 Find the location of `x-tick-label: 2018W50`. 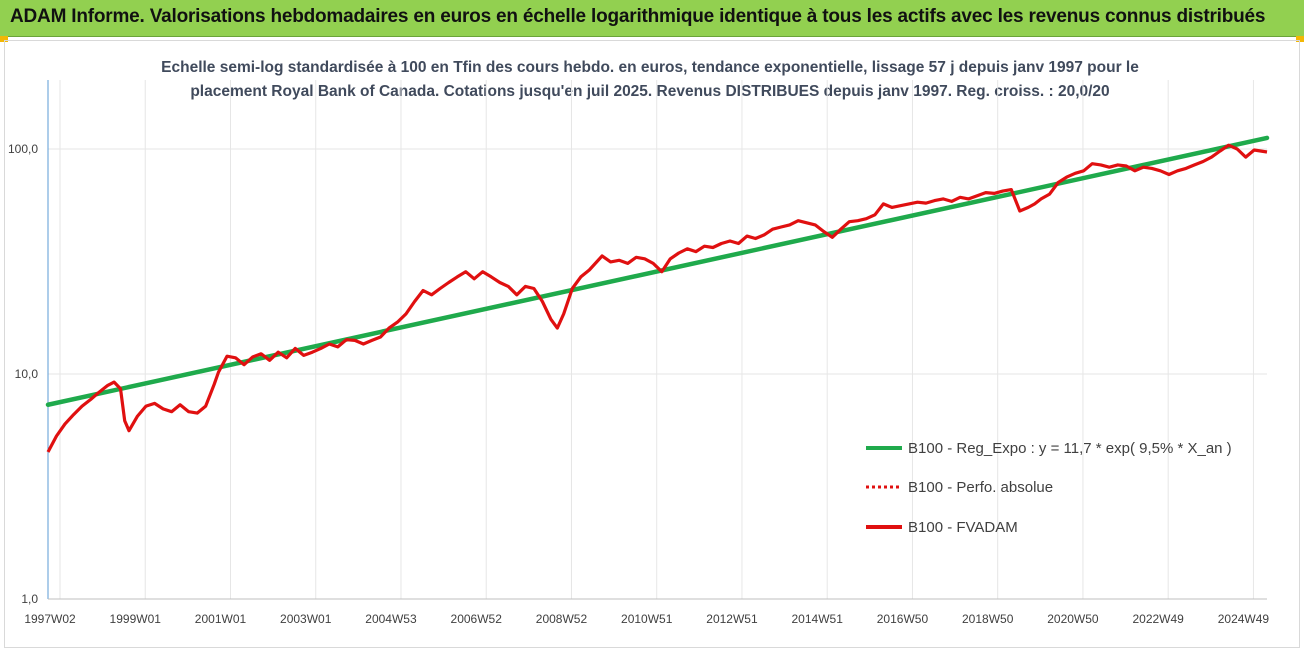

x-tick-label: 2018W50 is located at coordinates (988, 619).